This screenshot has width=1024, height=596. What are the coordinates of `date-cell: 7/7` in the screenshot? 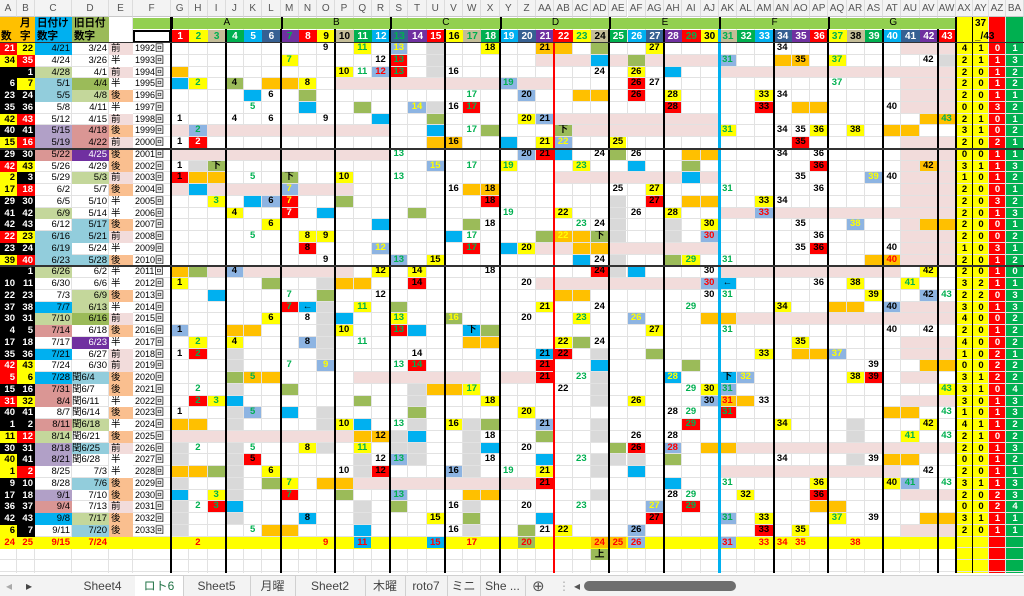 It's located at (53, 307).